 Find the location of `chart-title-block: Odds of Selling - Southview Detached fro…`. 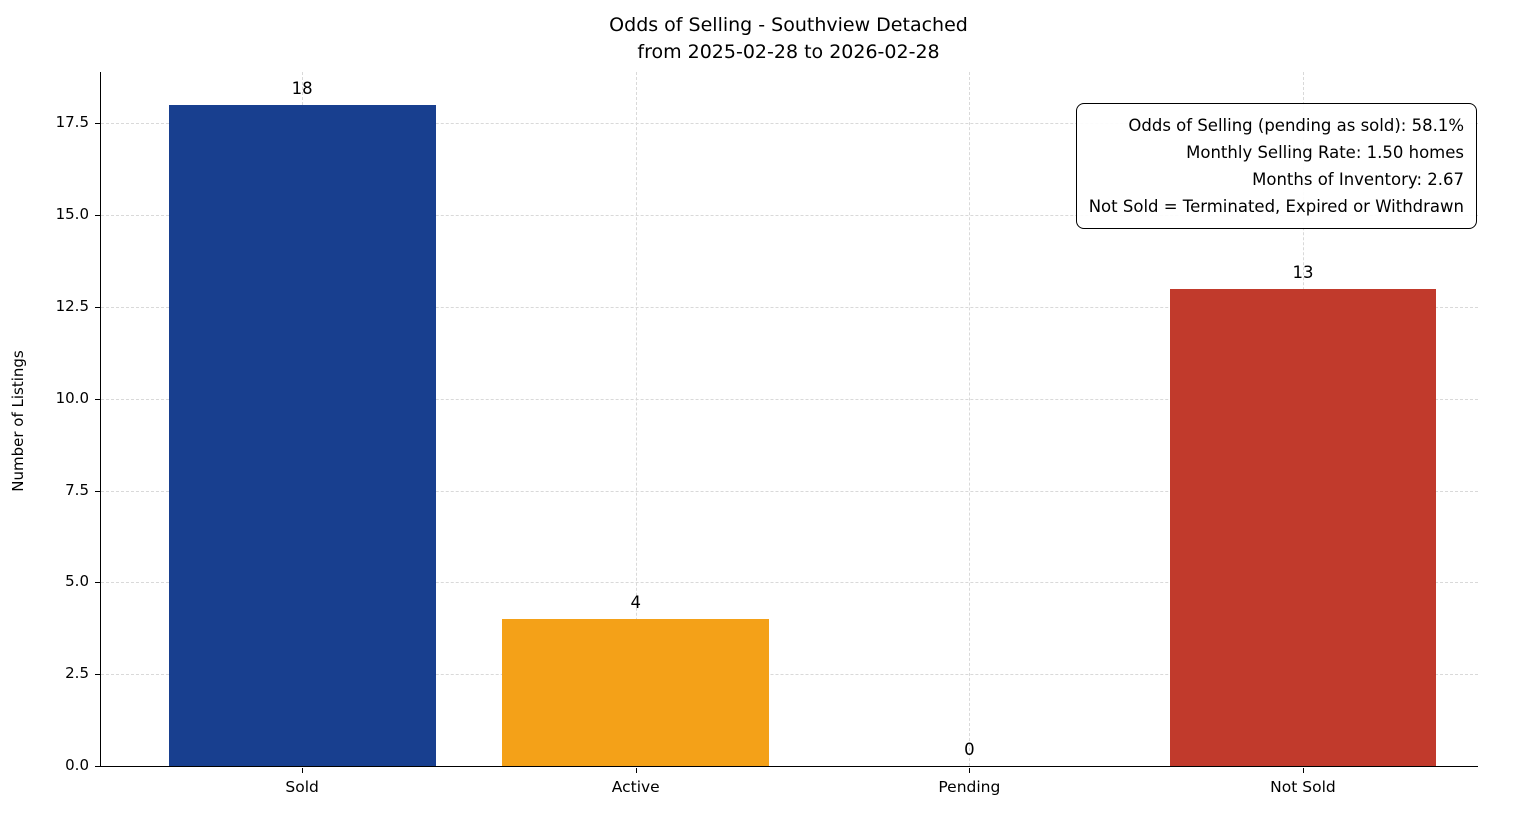

chart-title-block: Odds of Selling - Southview Detached fro… is located at coordinates (788, 39).